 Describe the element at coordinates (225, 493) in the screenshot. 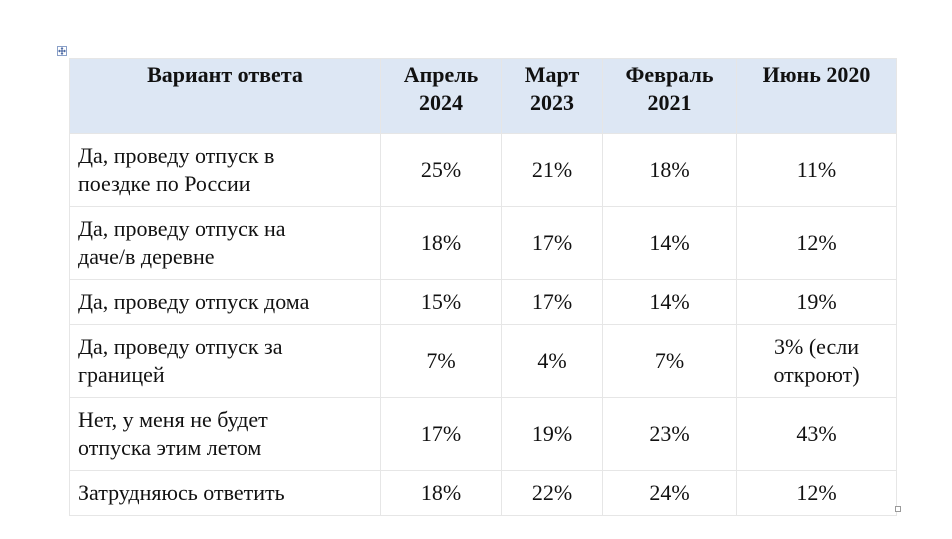

I see `row-label: Затрудняюсь ответить` at that location.